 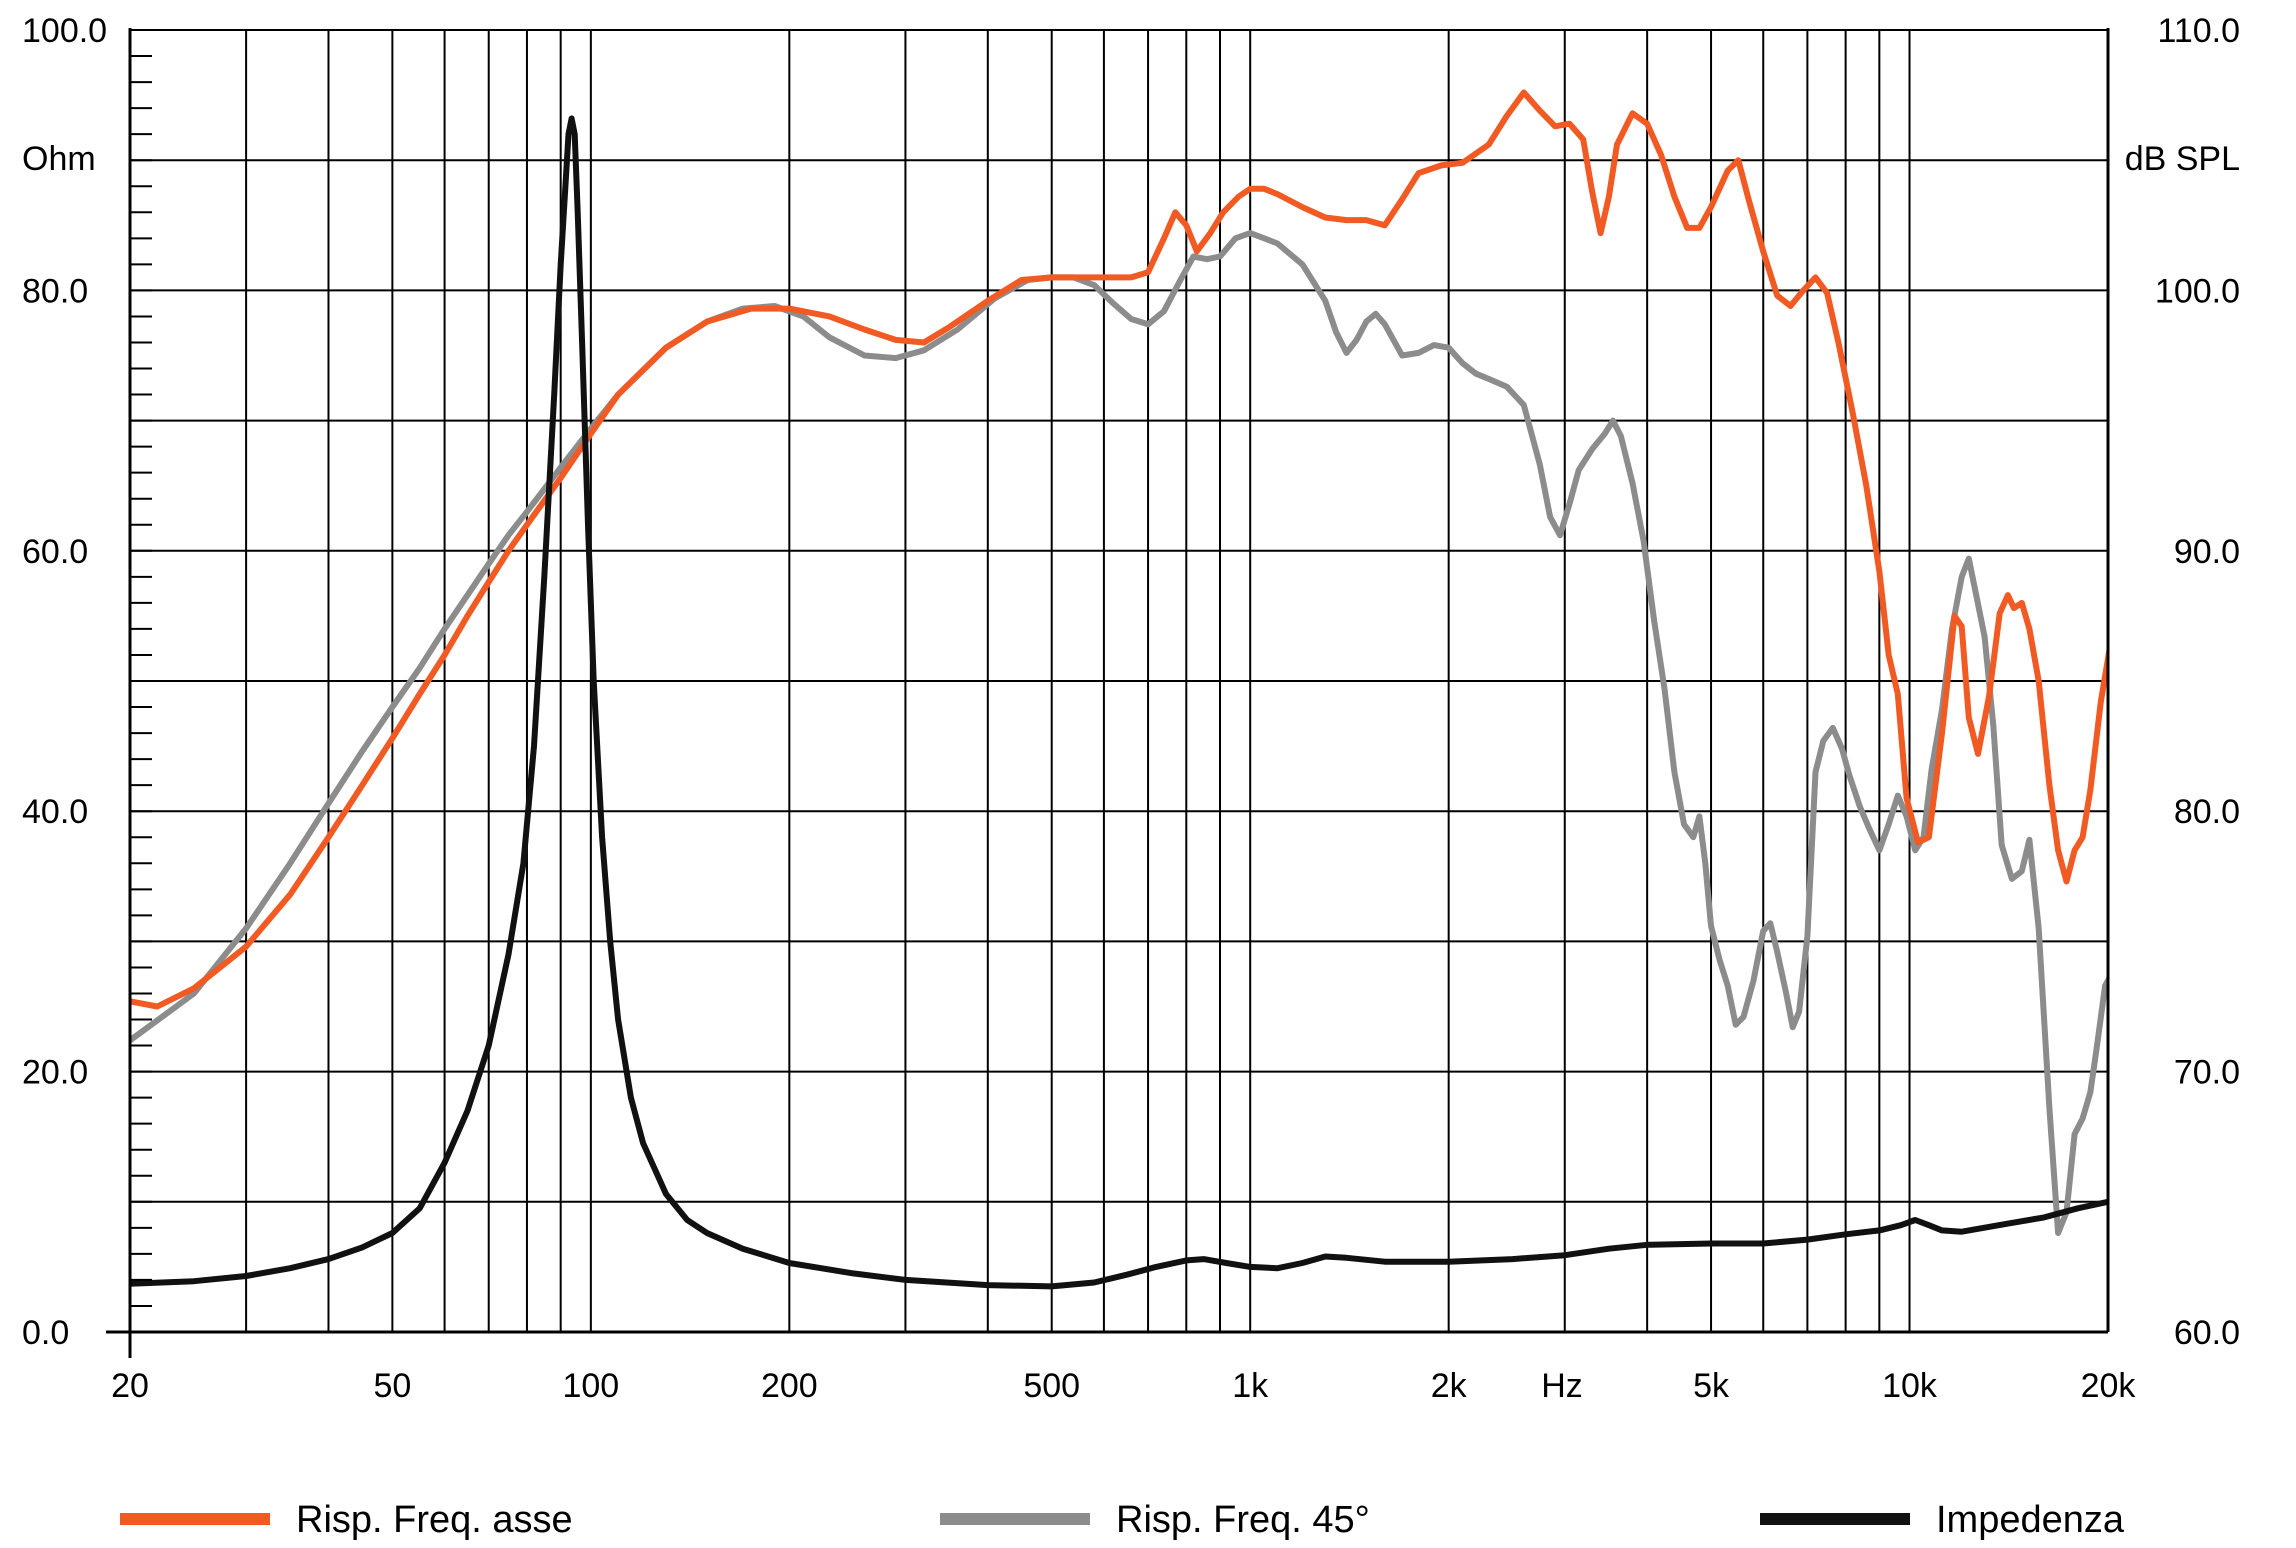 What do you see at coordinates (789, 1386) in the screenshot?
I see `x-tick-label: 200` at bounding box center [789, 1386].